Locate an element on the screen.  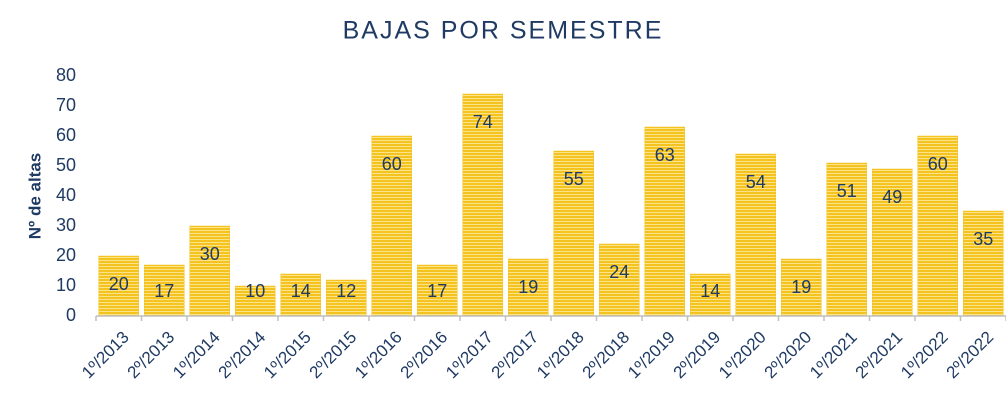
y-tick-label: 70 is located at coordinates (66, 105).